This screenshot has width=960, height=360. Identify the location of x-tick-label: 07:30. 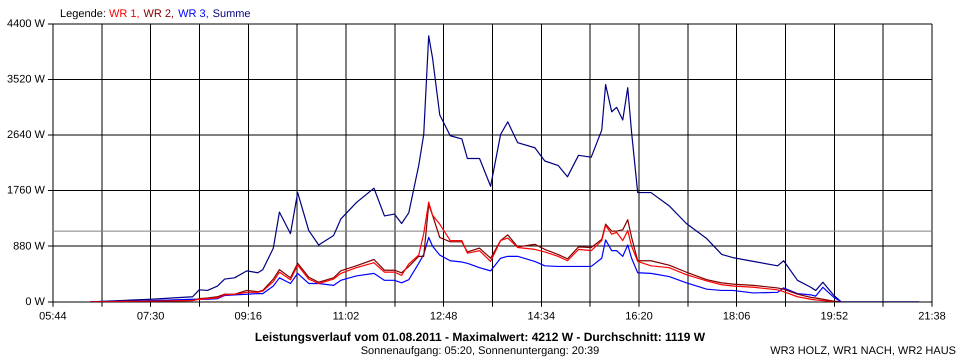
(150, 316).